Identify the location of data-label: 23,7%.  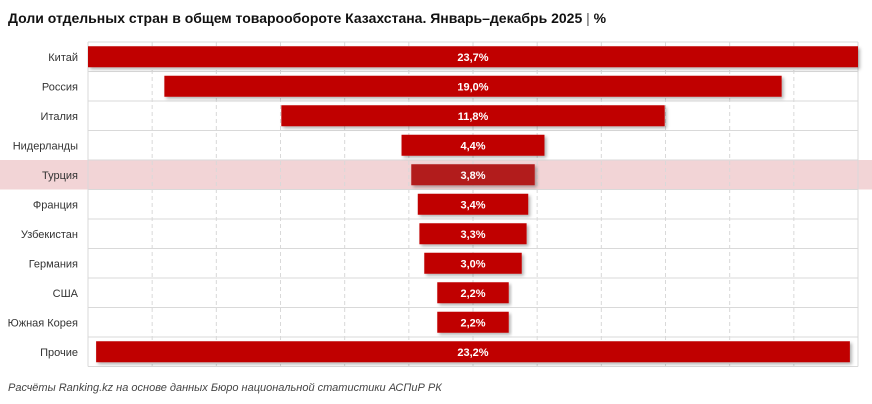
(472, 58).